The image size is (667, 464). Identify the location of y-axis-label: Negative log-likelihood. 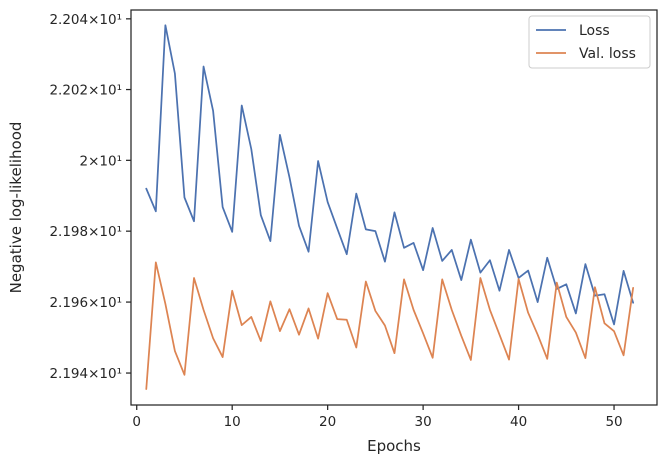
(16, 208).